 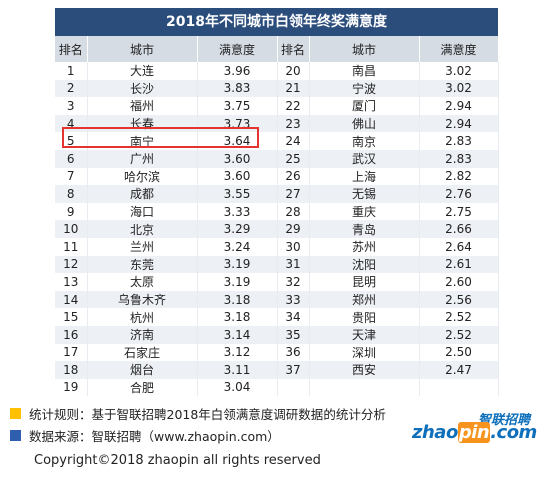 I want to click on table-row: 17 石家庄 3.12 36 深圳 2.50, so click(x=277, y=352).